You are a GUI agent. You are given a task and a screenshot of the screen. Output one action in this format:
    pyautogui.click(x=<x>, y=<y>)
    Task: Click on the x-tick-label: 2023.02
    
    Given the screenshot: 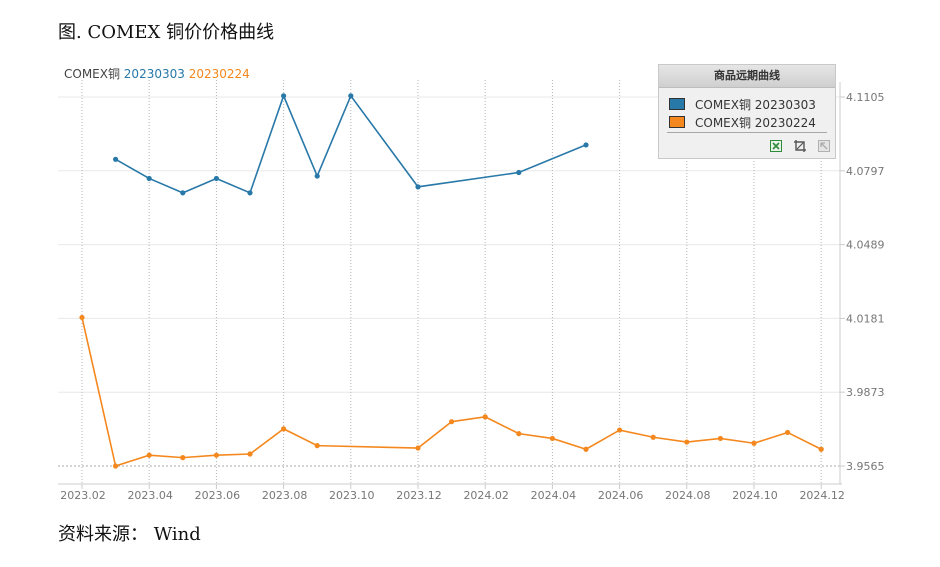 What is the action you would take?
    pyautogui.click(x=83, y=495)
    